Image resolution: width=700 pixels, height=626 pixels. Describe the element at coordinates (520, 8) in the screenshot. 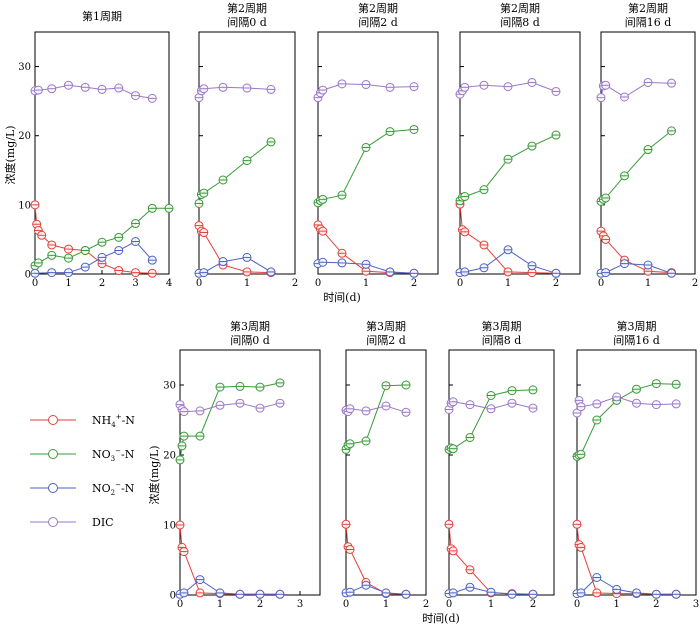

I see `panel-title: 第2周期` at that location.